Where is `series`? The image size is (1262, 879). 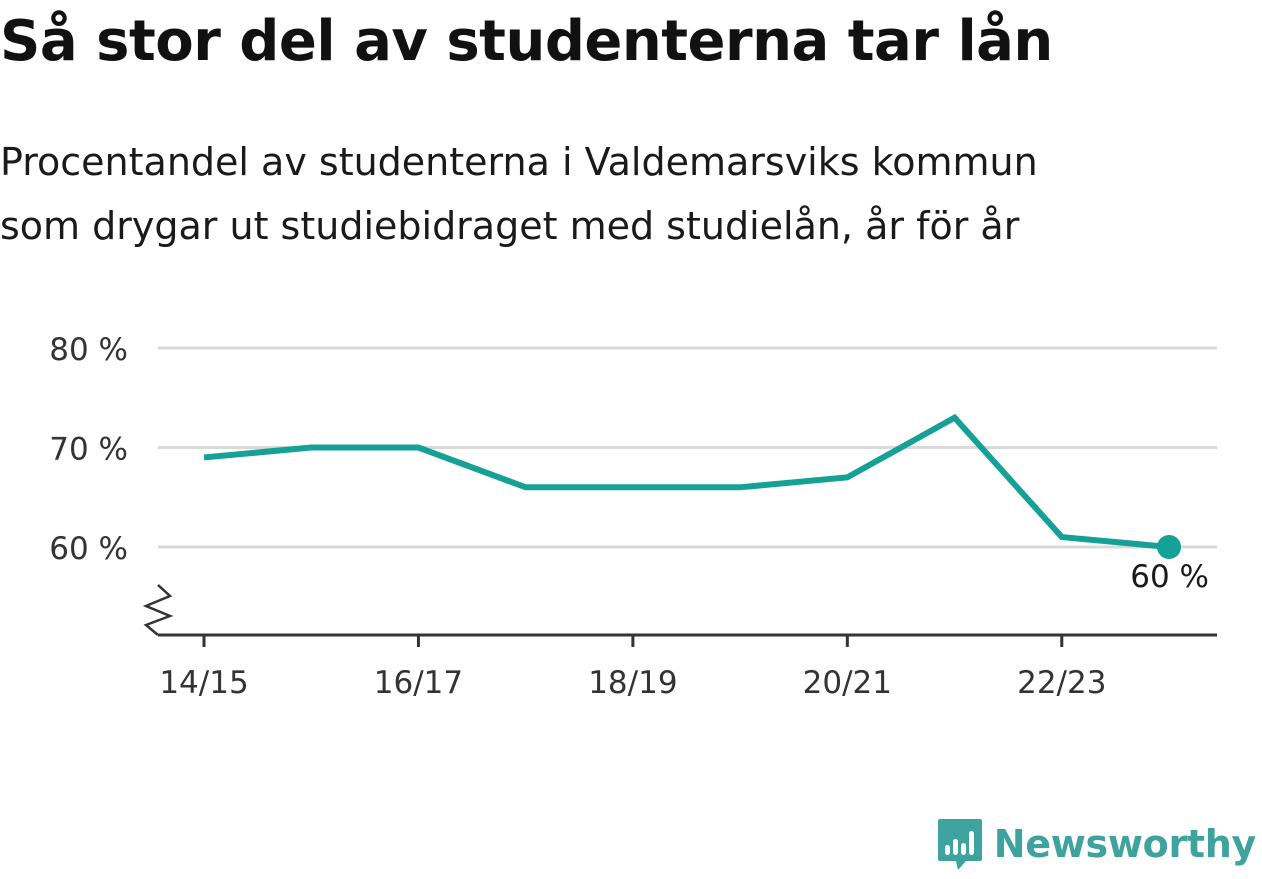
series is located at coordinates (691, 486).